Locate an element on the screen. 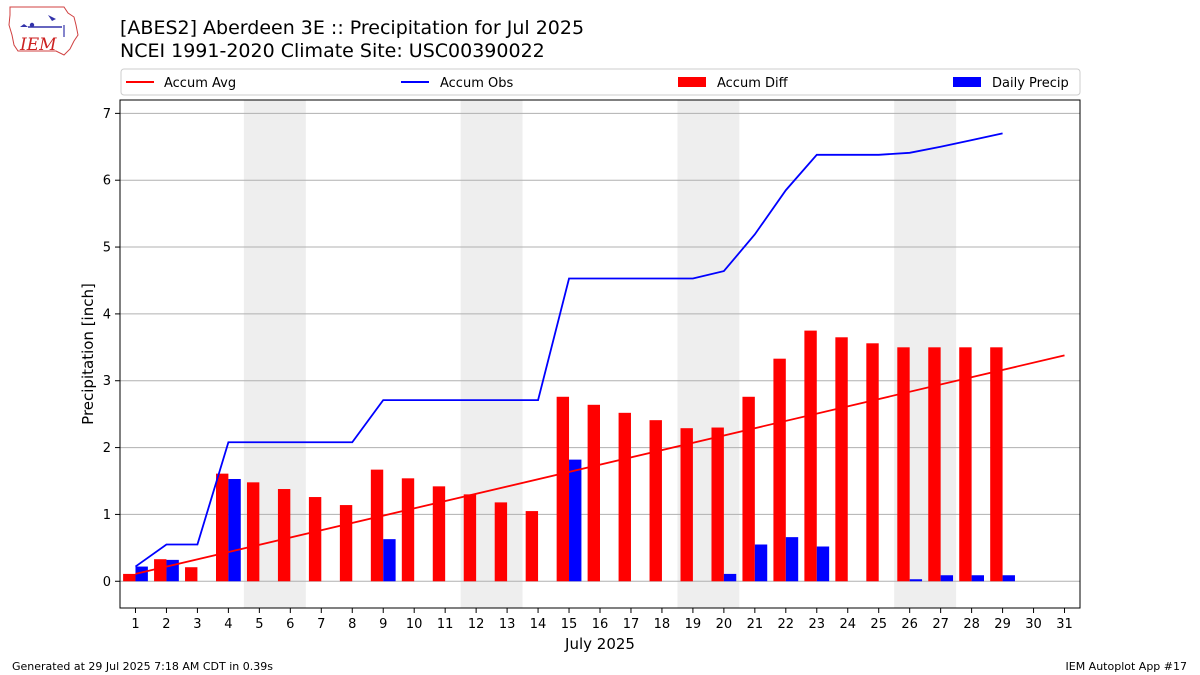  x-tick-label: 26 is located at coordinates (909, 624).